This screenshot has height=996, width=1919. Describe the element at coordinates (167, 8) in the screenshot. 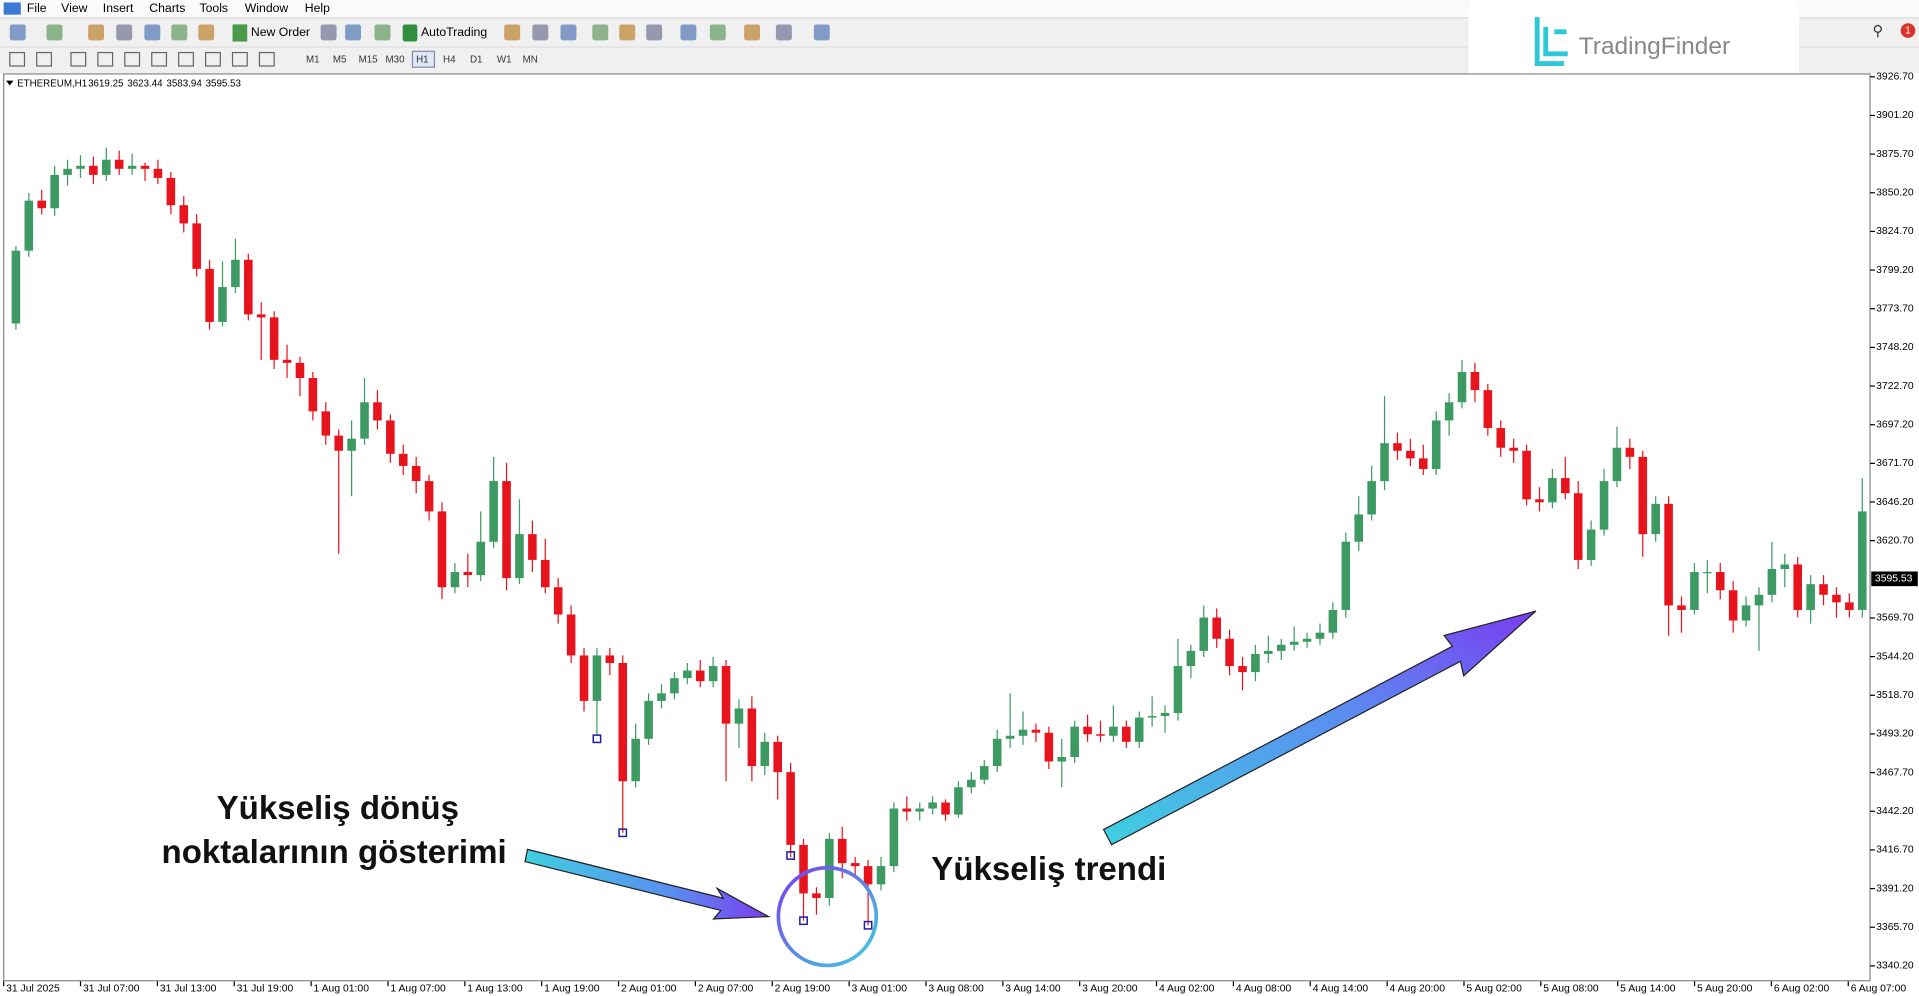

I see `menu-item: Charts` at that location.